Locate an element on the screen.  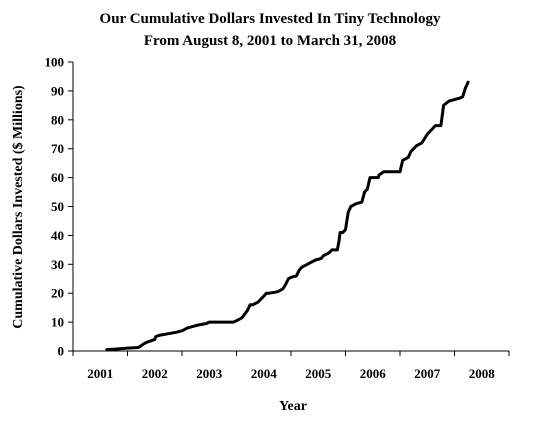
x-tick-label: 2007 is located at coordinates (427, 373).